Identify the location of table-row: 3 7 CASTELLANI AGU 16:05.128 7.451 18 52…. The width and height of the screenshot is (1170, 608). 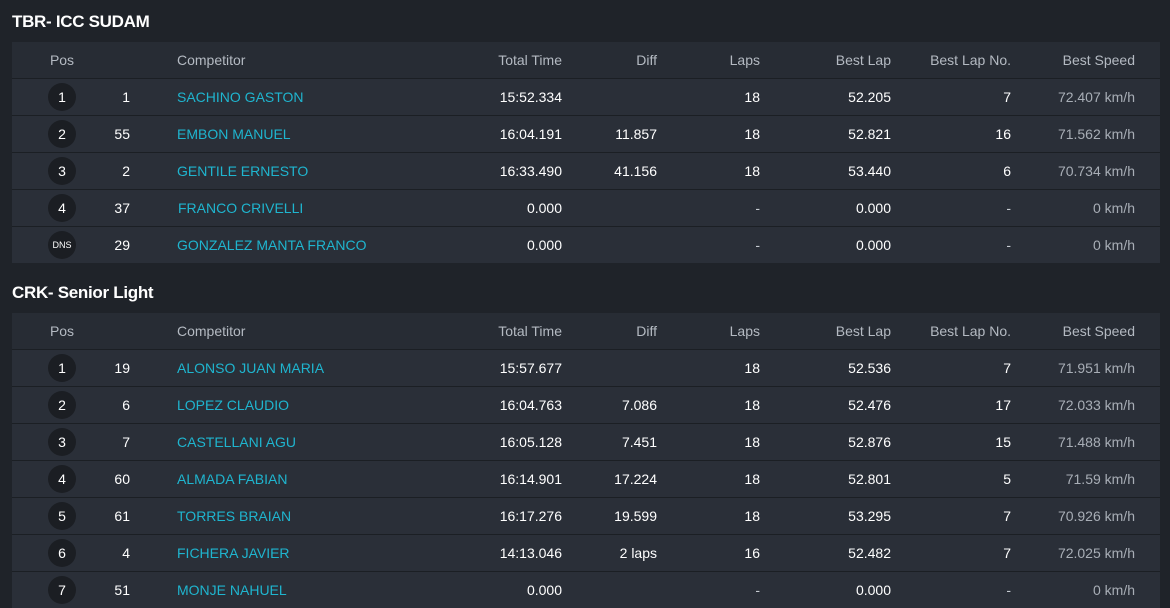
(586, 441).